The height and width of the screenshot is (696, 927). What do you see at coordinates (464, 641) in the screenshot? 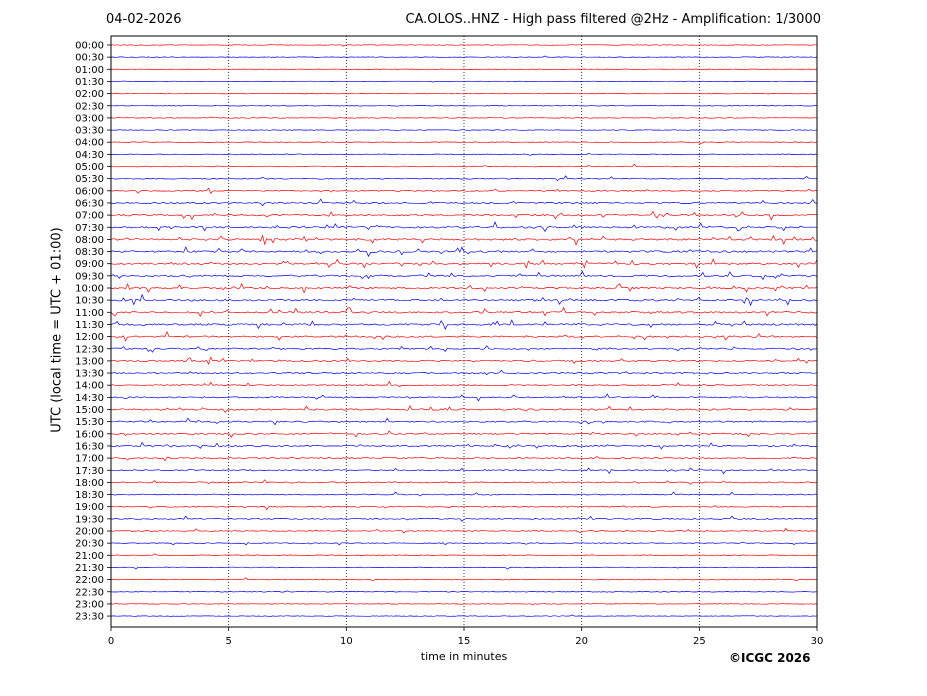
I see `x-tick-label: 15` at bounding box center [464, 641].